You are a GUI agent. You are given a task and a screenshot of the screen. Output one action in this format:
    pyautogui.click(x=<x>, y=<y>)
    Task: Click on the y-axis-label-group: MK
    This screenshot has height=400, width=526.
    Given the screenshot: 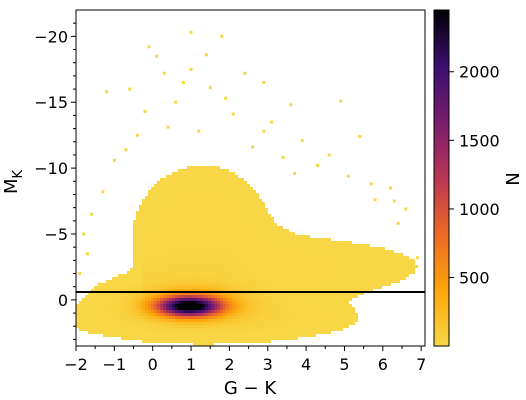 What is the action you would take?
    pyautogui.click(x=13, y=182)
    